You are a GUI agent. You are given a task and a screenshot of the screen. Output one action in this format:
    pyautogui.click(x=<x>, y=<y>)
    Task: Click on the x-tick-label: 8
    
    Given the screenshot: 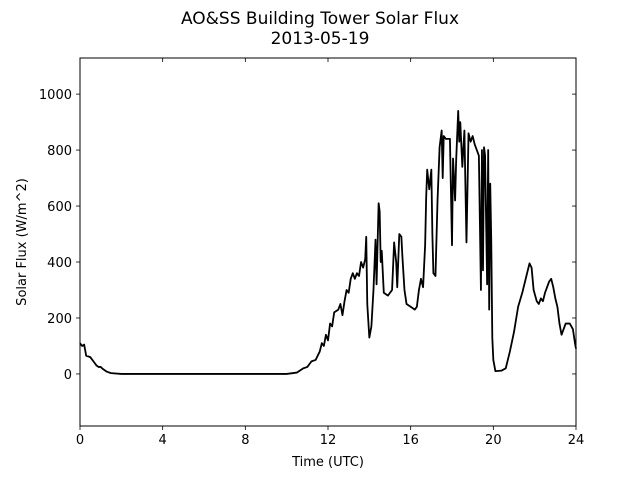 What is the action you would take?
    pyautogui.click(x=245, y=440)
    